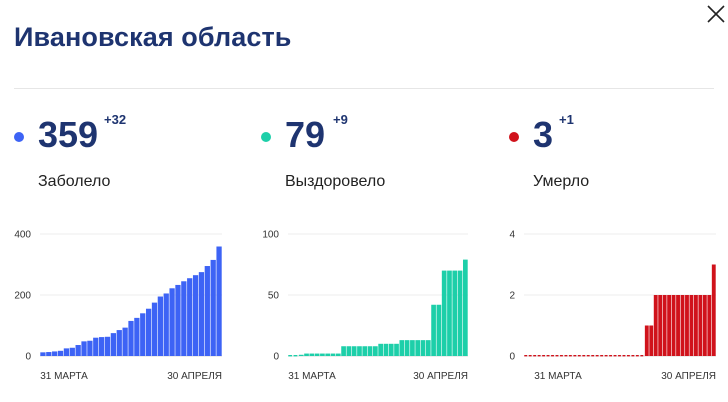 Image resolution: width=728 pixels, height=402 pixels. What do you see at coordinates (274, 296) in the screenshot?
I see `y-tick-label: 50` at bounding box center [274, 296].